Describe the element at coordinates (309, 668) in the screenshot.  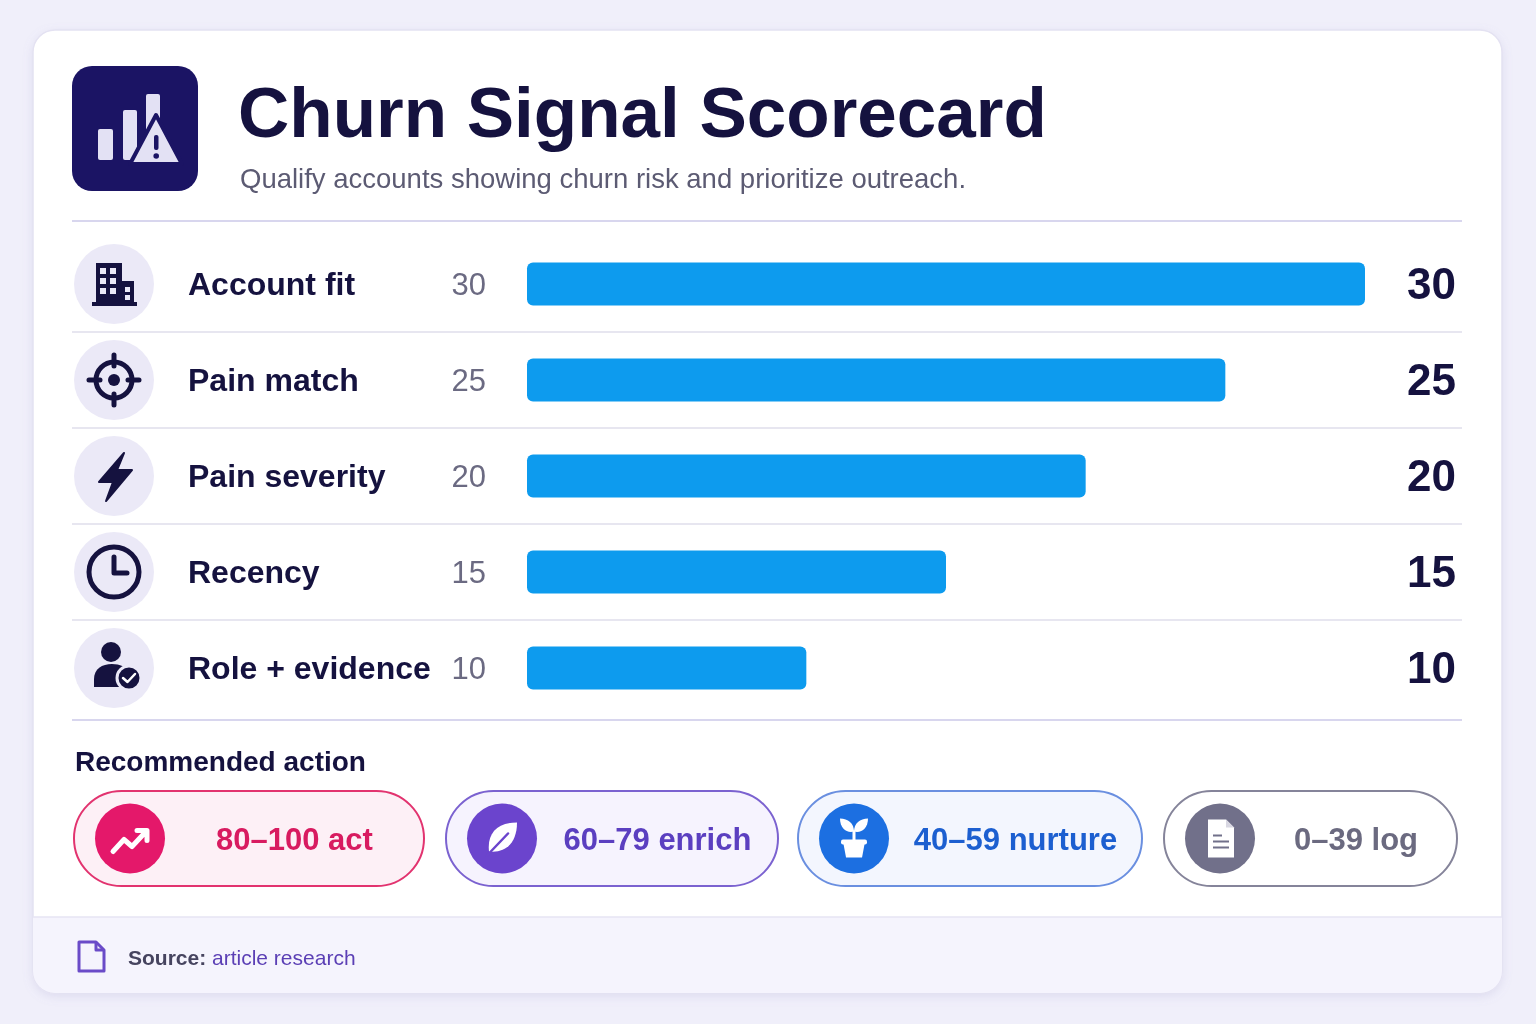
I see `y-tick-label: Role + evidence` at that location.